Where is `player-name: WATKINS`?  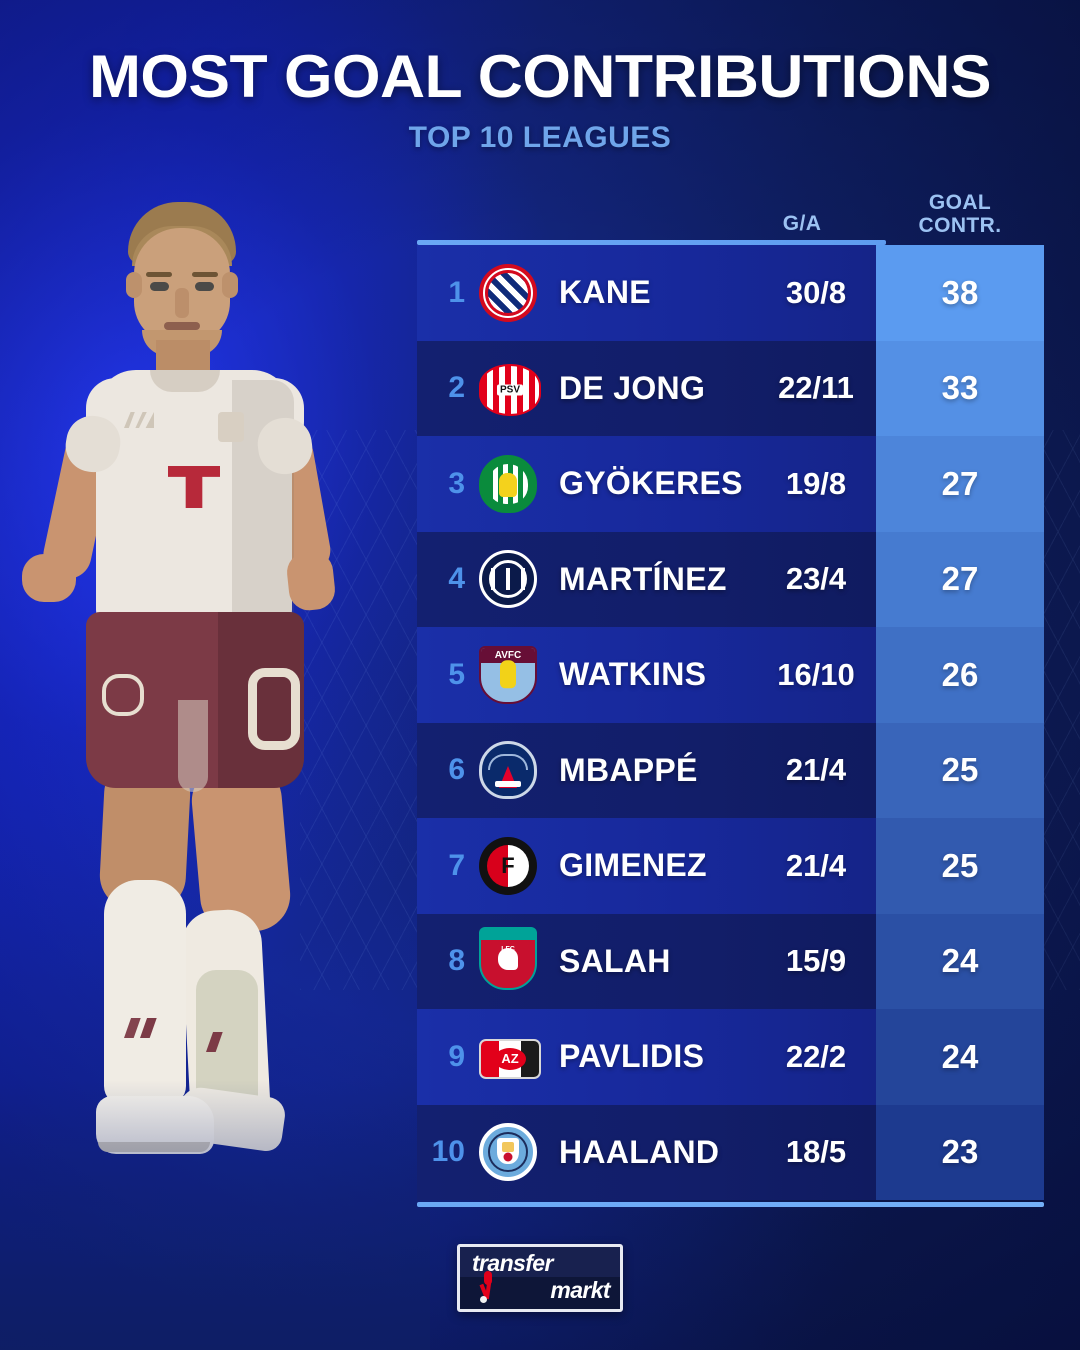 player-name: WATKINS is located at coordinates (633, 674).